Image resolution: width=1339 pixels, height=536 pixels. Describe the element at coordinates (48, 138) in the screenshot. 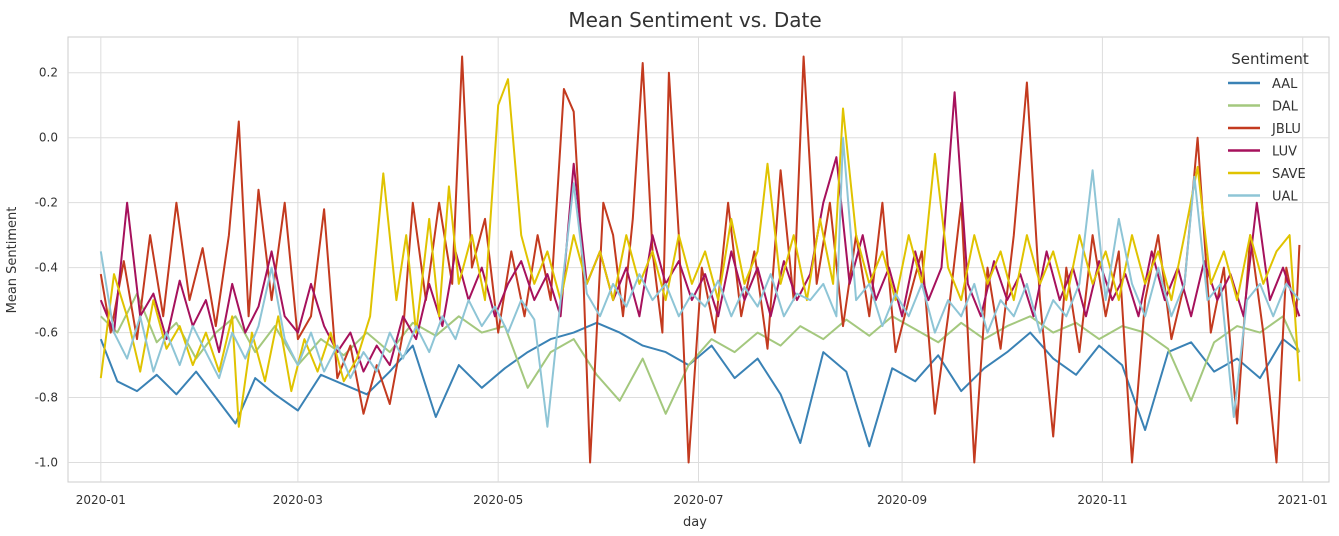

I see `y-tick-label: 0.0` at that location.